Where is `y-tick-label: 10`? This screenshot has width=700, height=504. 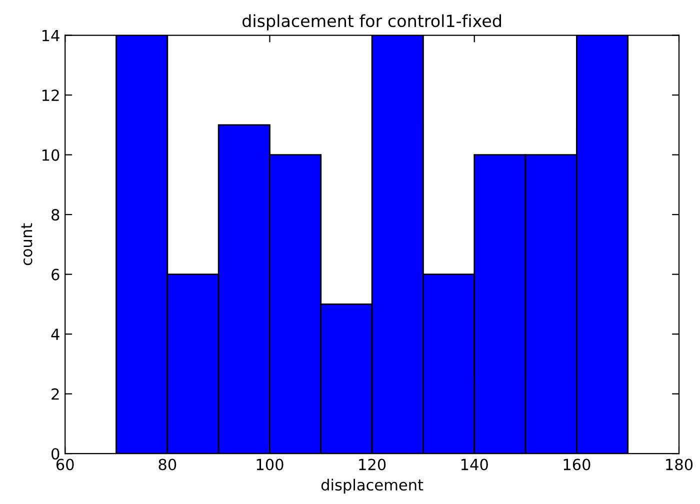
y-tick-label: 10 is located at coordinates (51, 155).